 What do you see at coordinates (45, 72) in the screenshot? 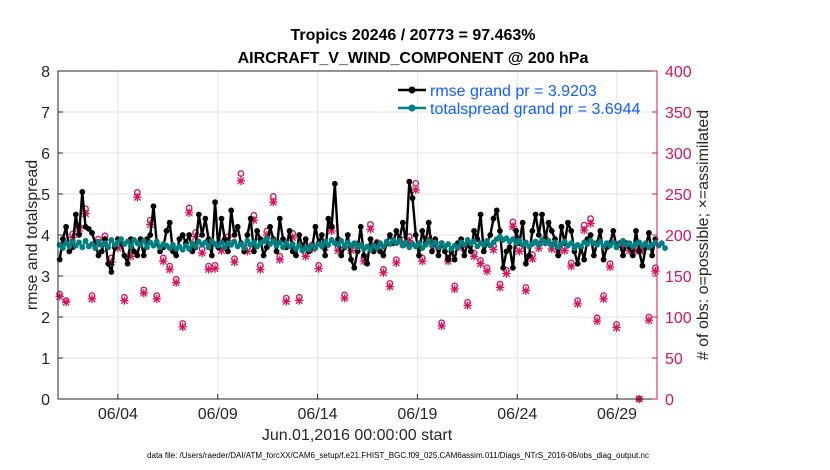
I see `left-tick-label-8: 8` at bounding box center [45, 72].